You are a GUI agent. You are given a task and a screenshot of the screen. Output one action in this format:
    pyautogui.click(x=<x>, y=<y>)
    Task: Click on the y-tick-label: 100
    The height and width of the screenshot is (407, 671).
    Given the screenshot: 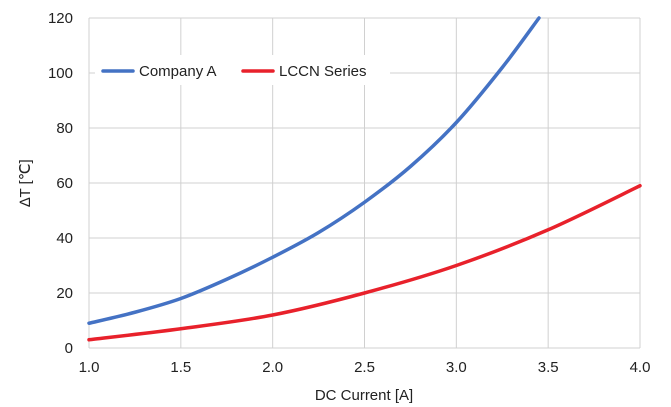 What is the action you would take?
    pyautogui.click(x=60, y=73)
    